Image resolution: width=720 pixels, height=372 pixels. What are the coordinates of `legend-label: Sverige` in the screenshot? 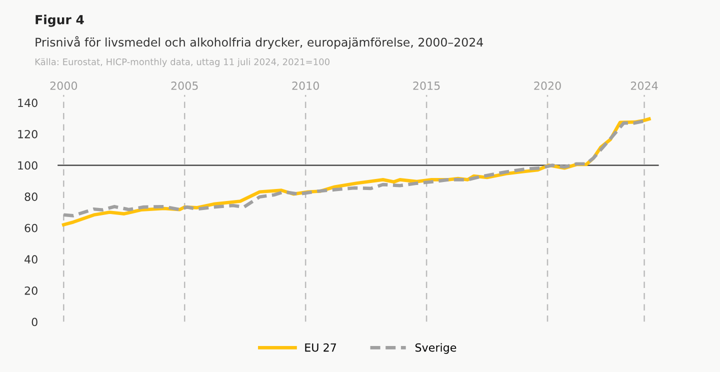 It's located at (435, 348).